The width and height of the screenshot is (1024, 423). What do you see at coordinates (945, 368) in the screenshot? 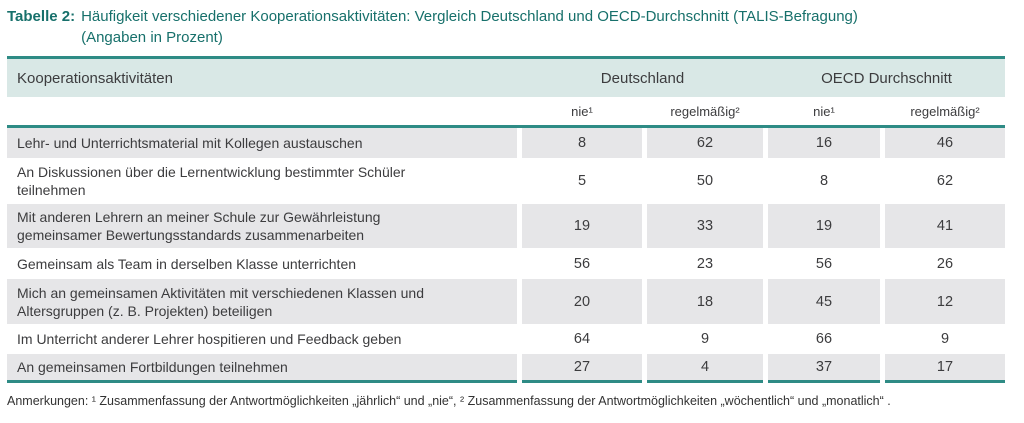
I see `cell-value: 17` at bounding box center [945, 368].